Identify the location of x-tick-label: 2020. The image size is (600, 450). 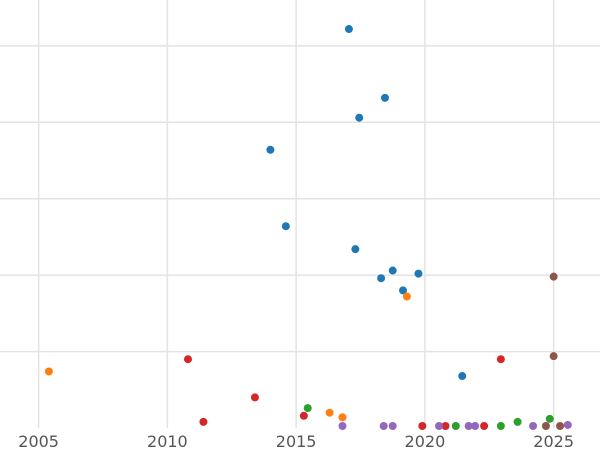
(425, 441).